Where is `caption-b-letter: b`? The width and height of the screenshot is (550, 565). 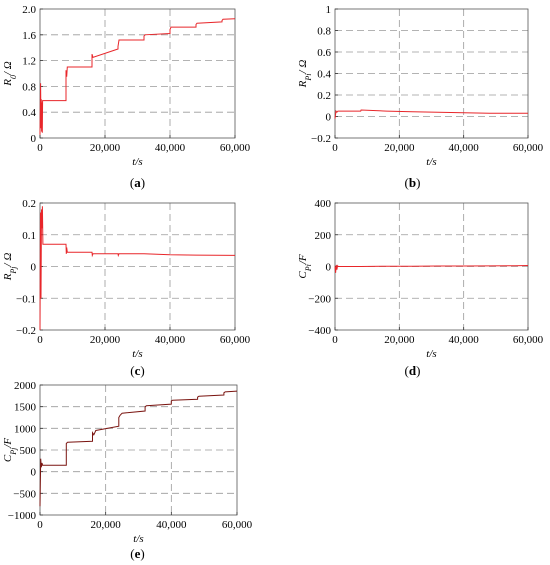
caption-b-letter: b is located at coordinates (412, 182).